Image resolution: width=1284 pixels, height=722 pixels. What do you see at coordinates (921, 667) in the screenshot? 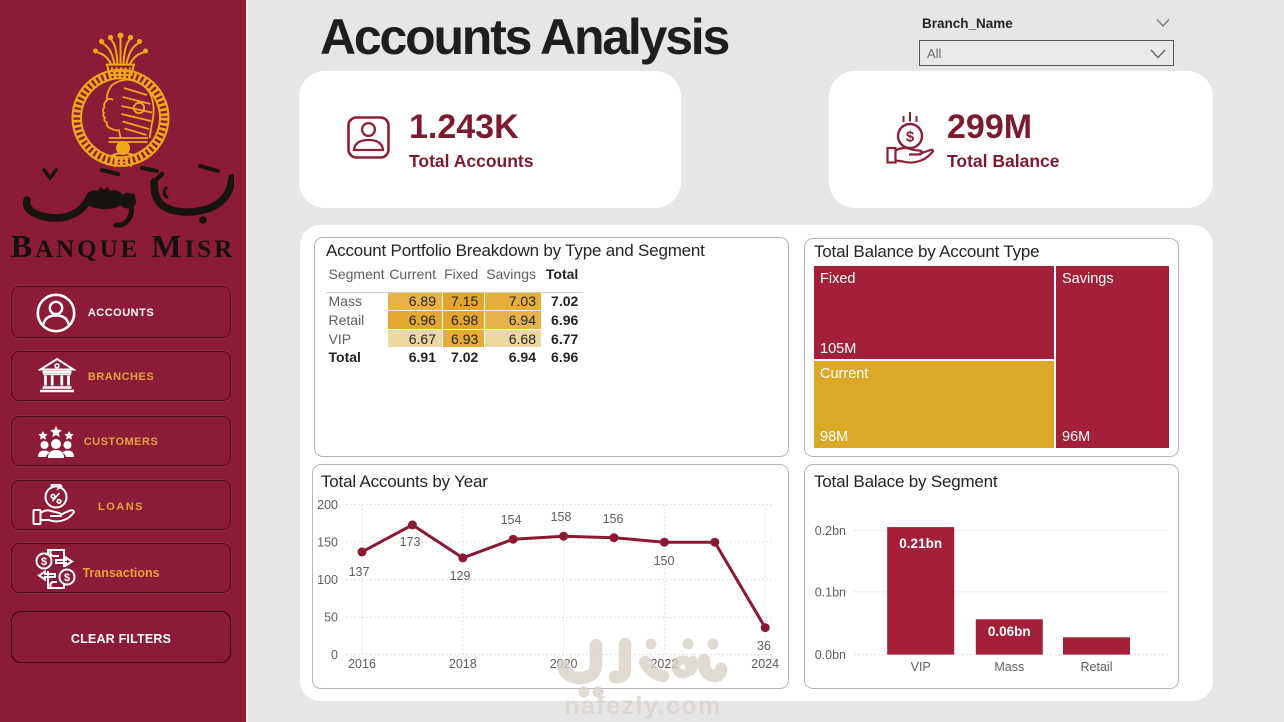
I see `svg-text: VIP` at bounding box center [921, 667].